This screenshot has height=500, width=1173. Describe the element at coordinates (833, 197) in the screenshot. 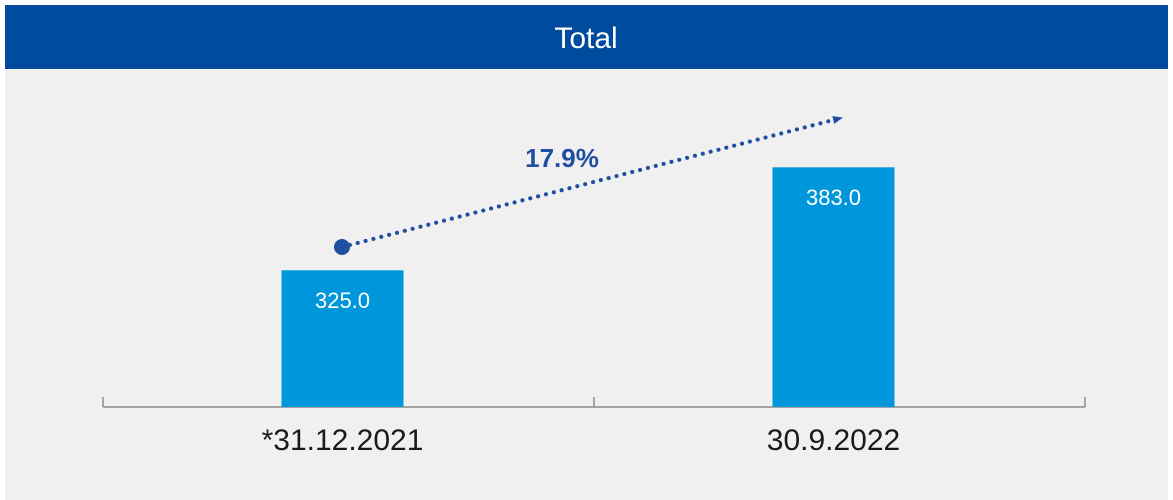

I see `value-label: 383.0` at that location.